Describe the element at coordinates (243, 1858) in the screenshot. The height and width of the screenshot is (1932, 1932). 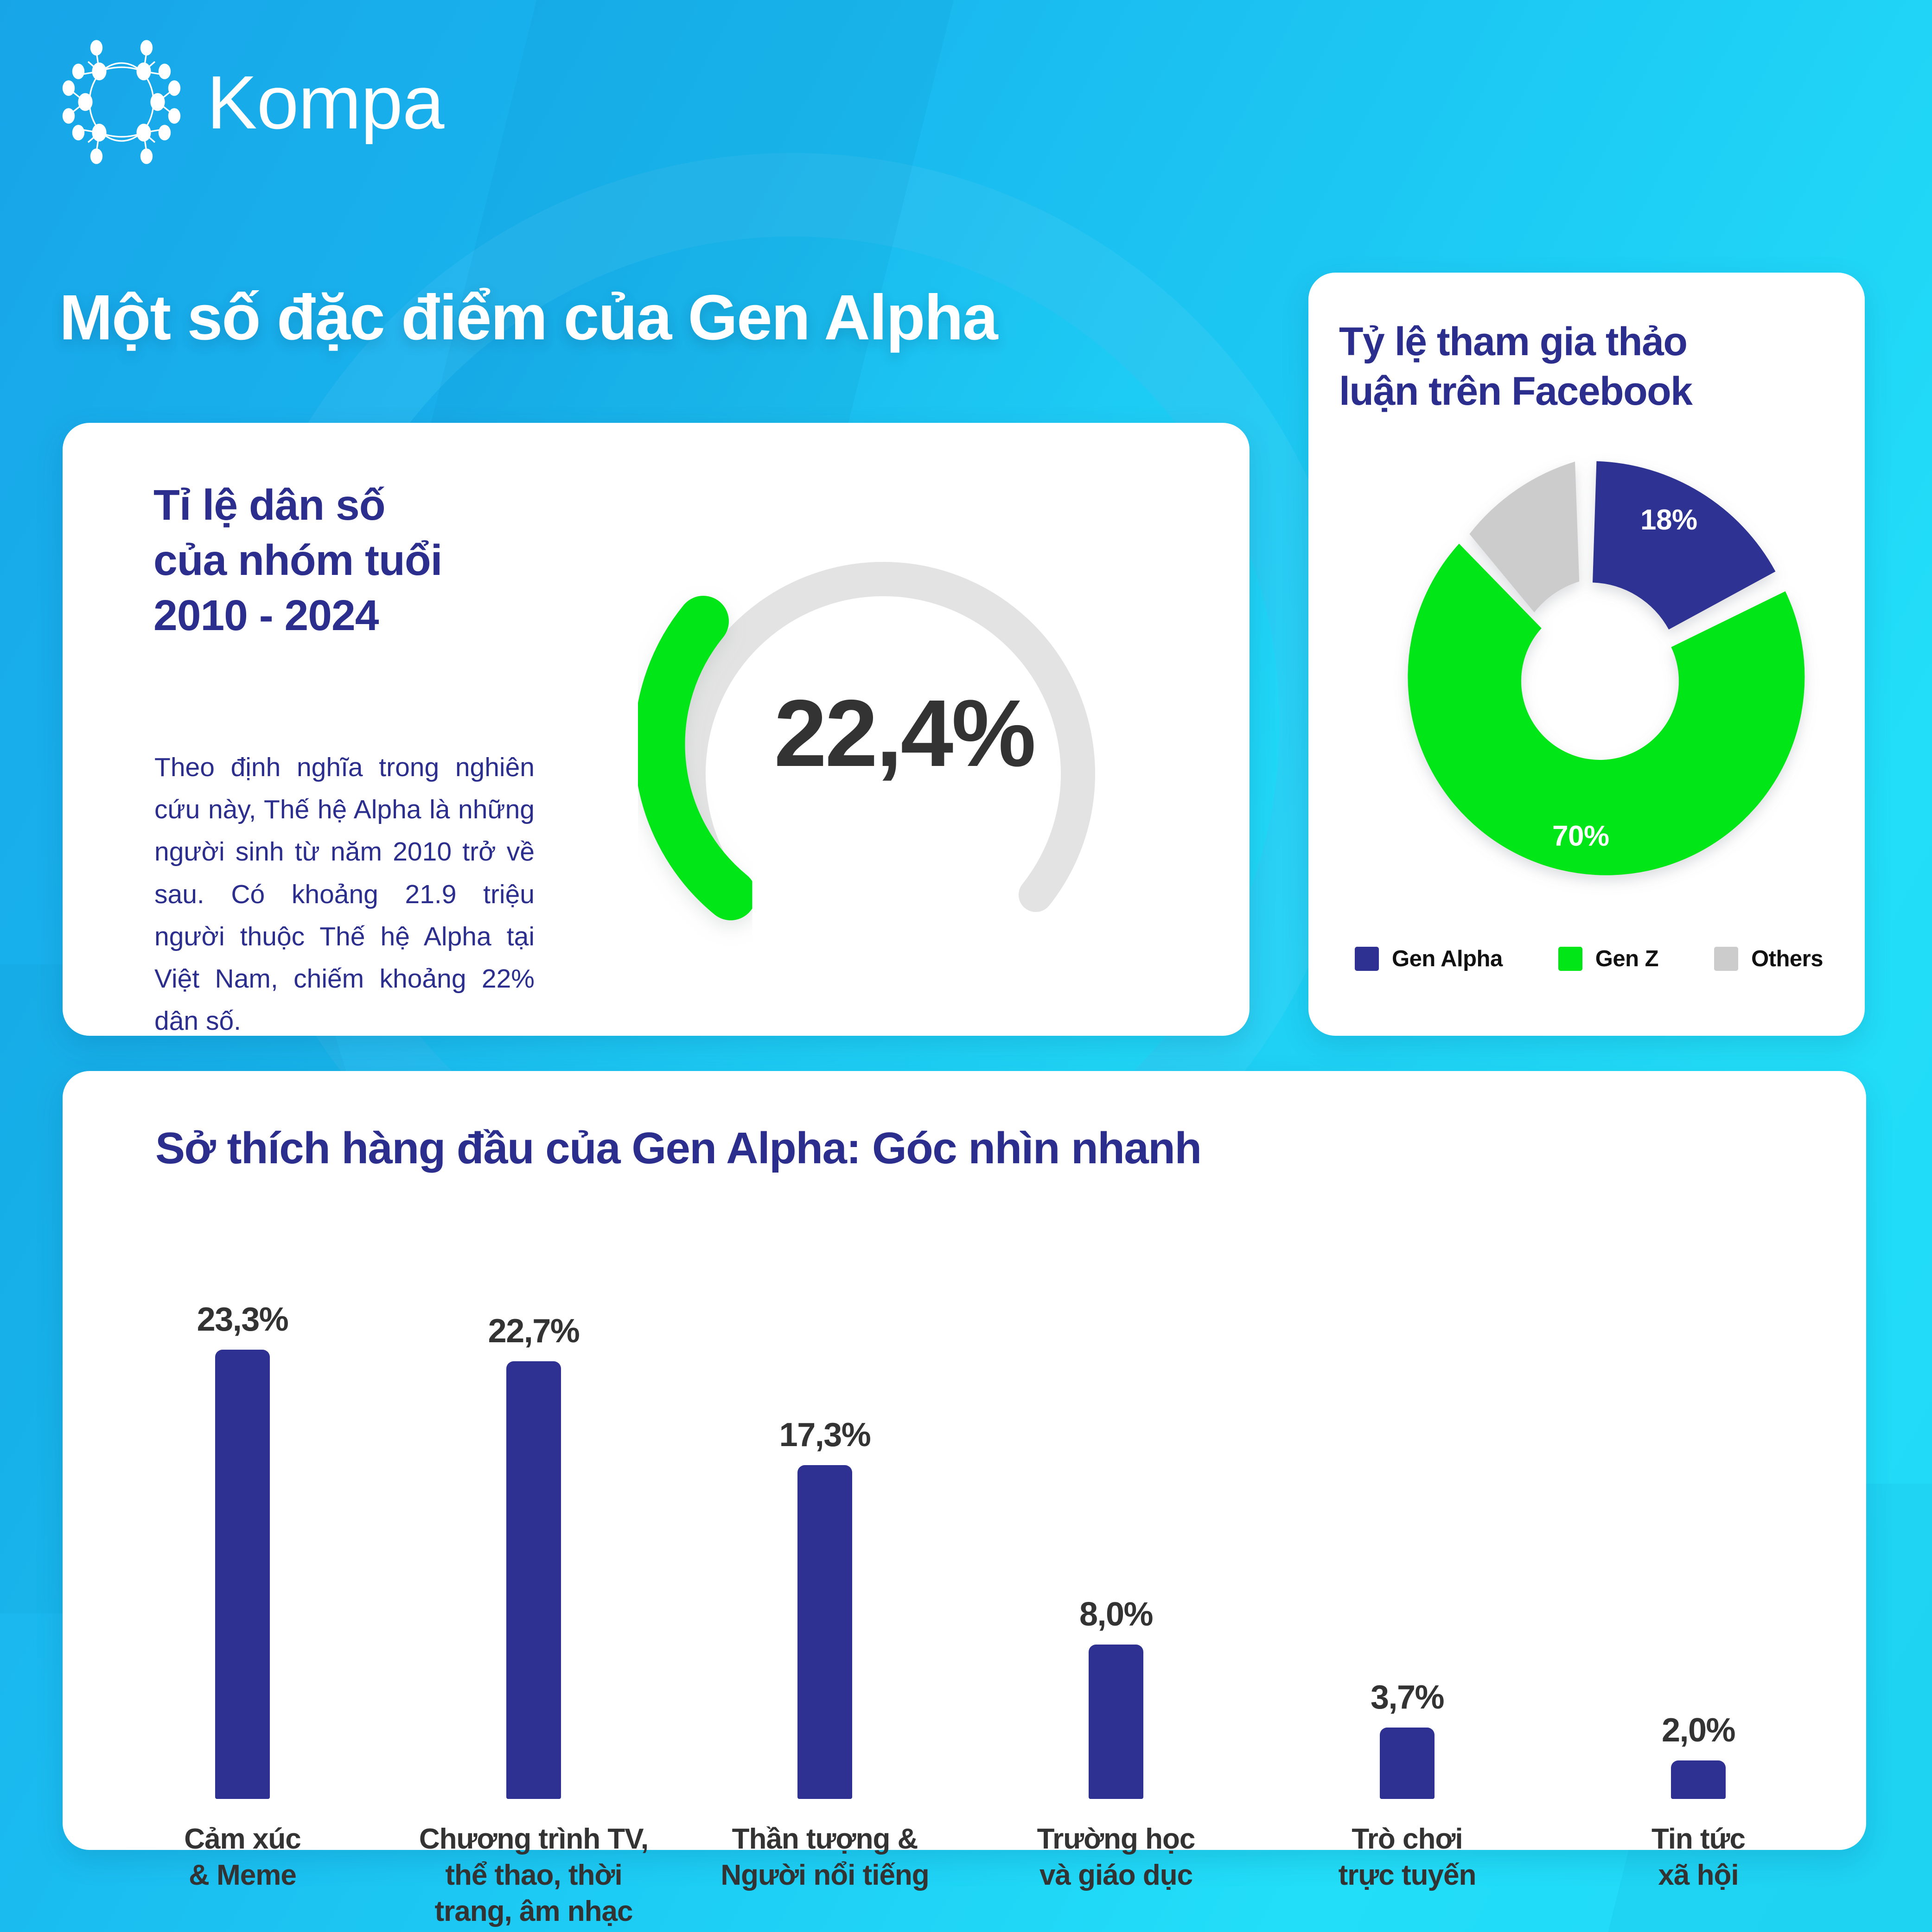
I see `bar-category-label: Cảm xúc & Meme` at that location.